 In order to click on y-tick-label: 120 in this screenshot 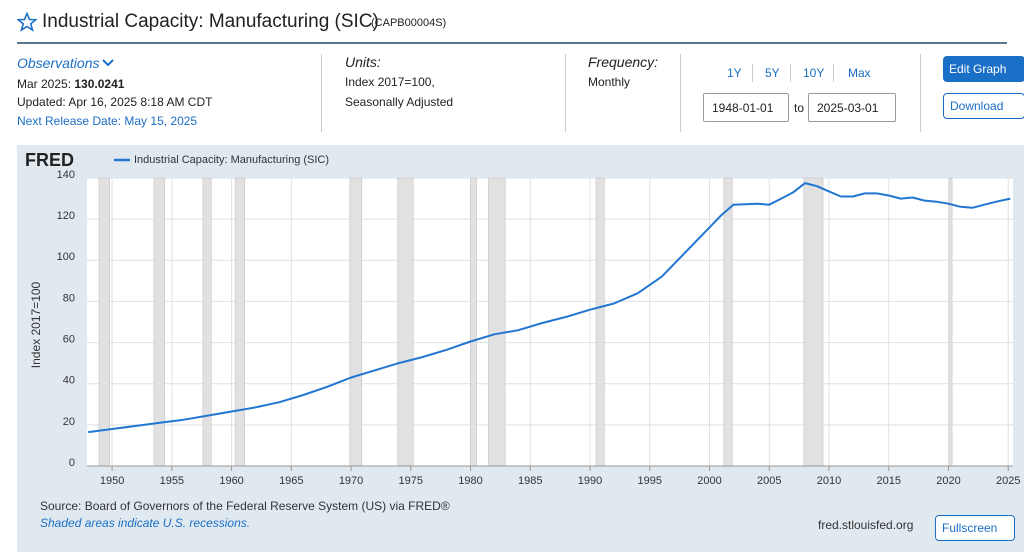, I will do `click(66, 216)`.